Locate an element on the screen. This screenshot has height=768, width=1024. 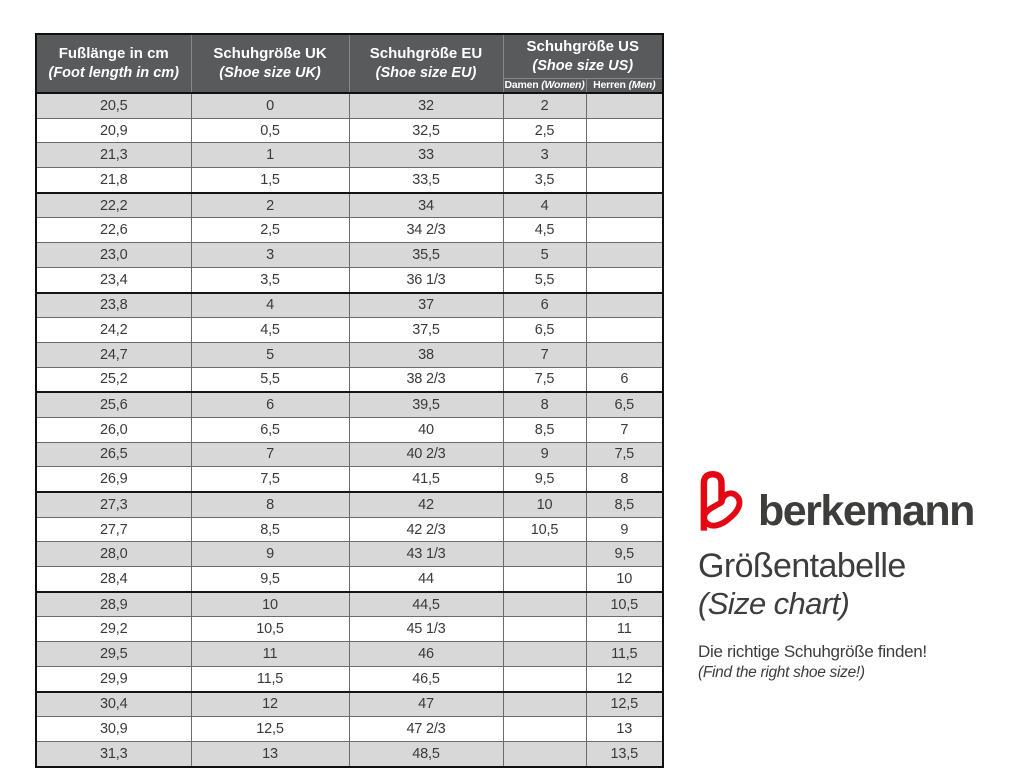
cell-size-eu: 34 is located at coordinates (426, 205).